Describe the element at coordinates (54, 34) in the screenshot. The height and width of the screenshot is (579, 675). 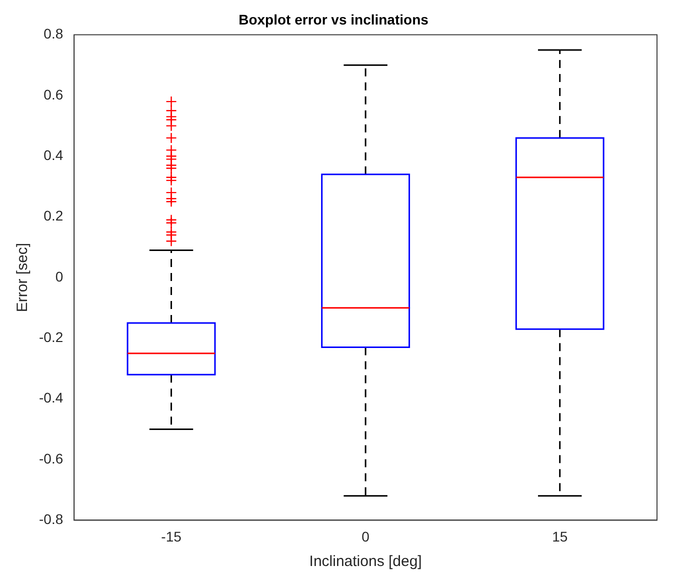
I see `y-tick-label: 0.8` at that location.